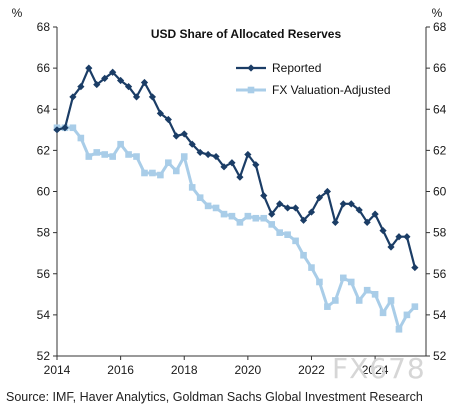 The width and height of the screenshot is (459, 414). I want to click on legend-entry-reported: Reported, so click(278, 68).